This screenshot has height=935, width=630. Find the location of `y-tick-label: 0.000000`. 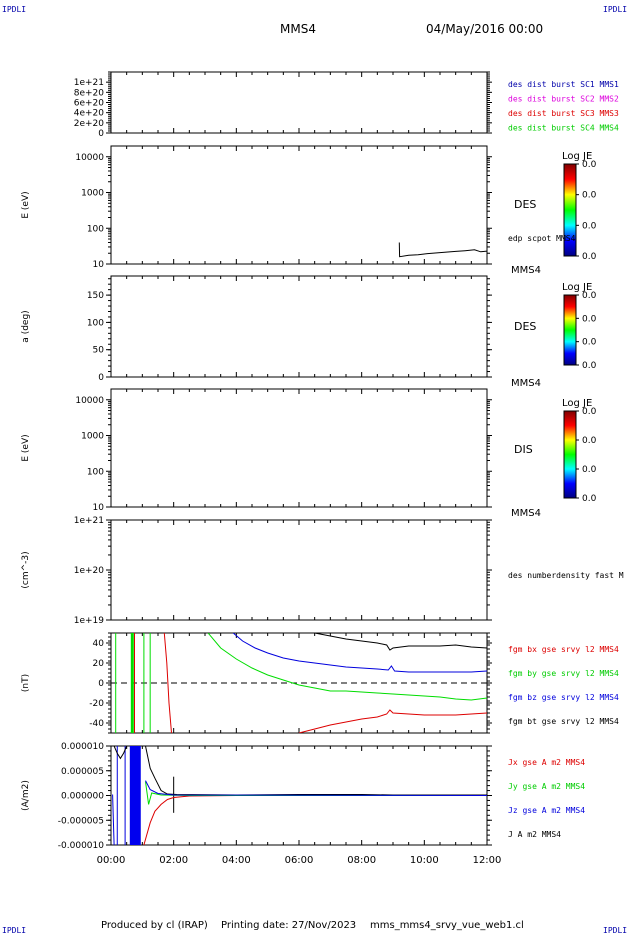

y-tick-label: 0.000000 is located at coordinates (82, 797).